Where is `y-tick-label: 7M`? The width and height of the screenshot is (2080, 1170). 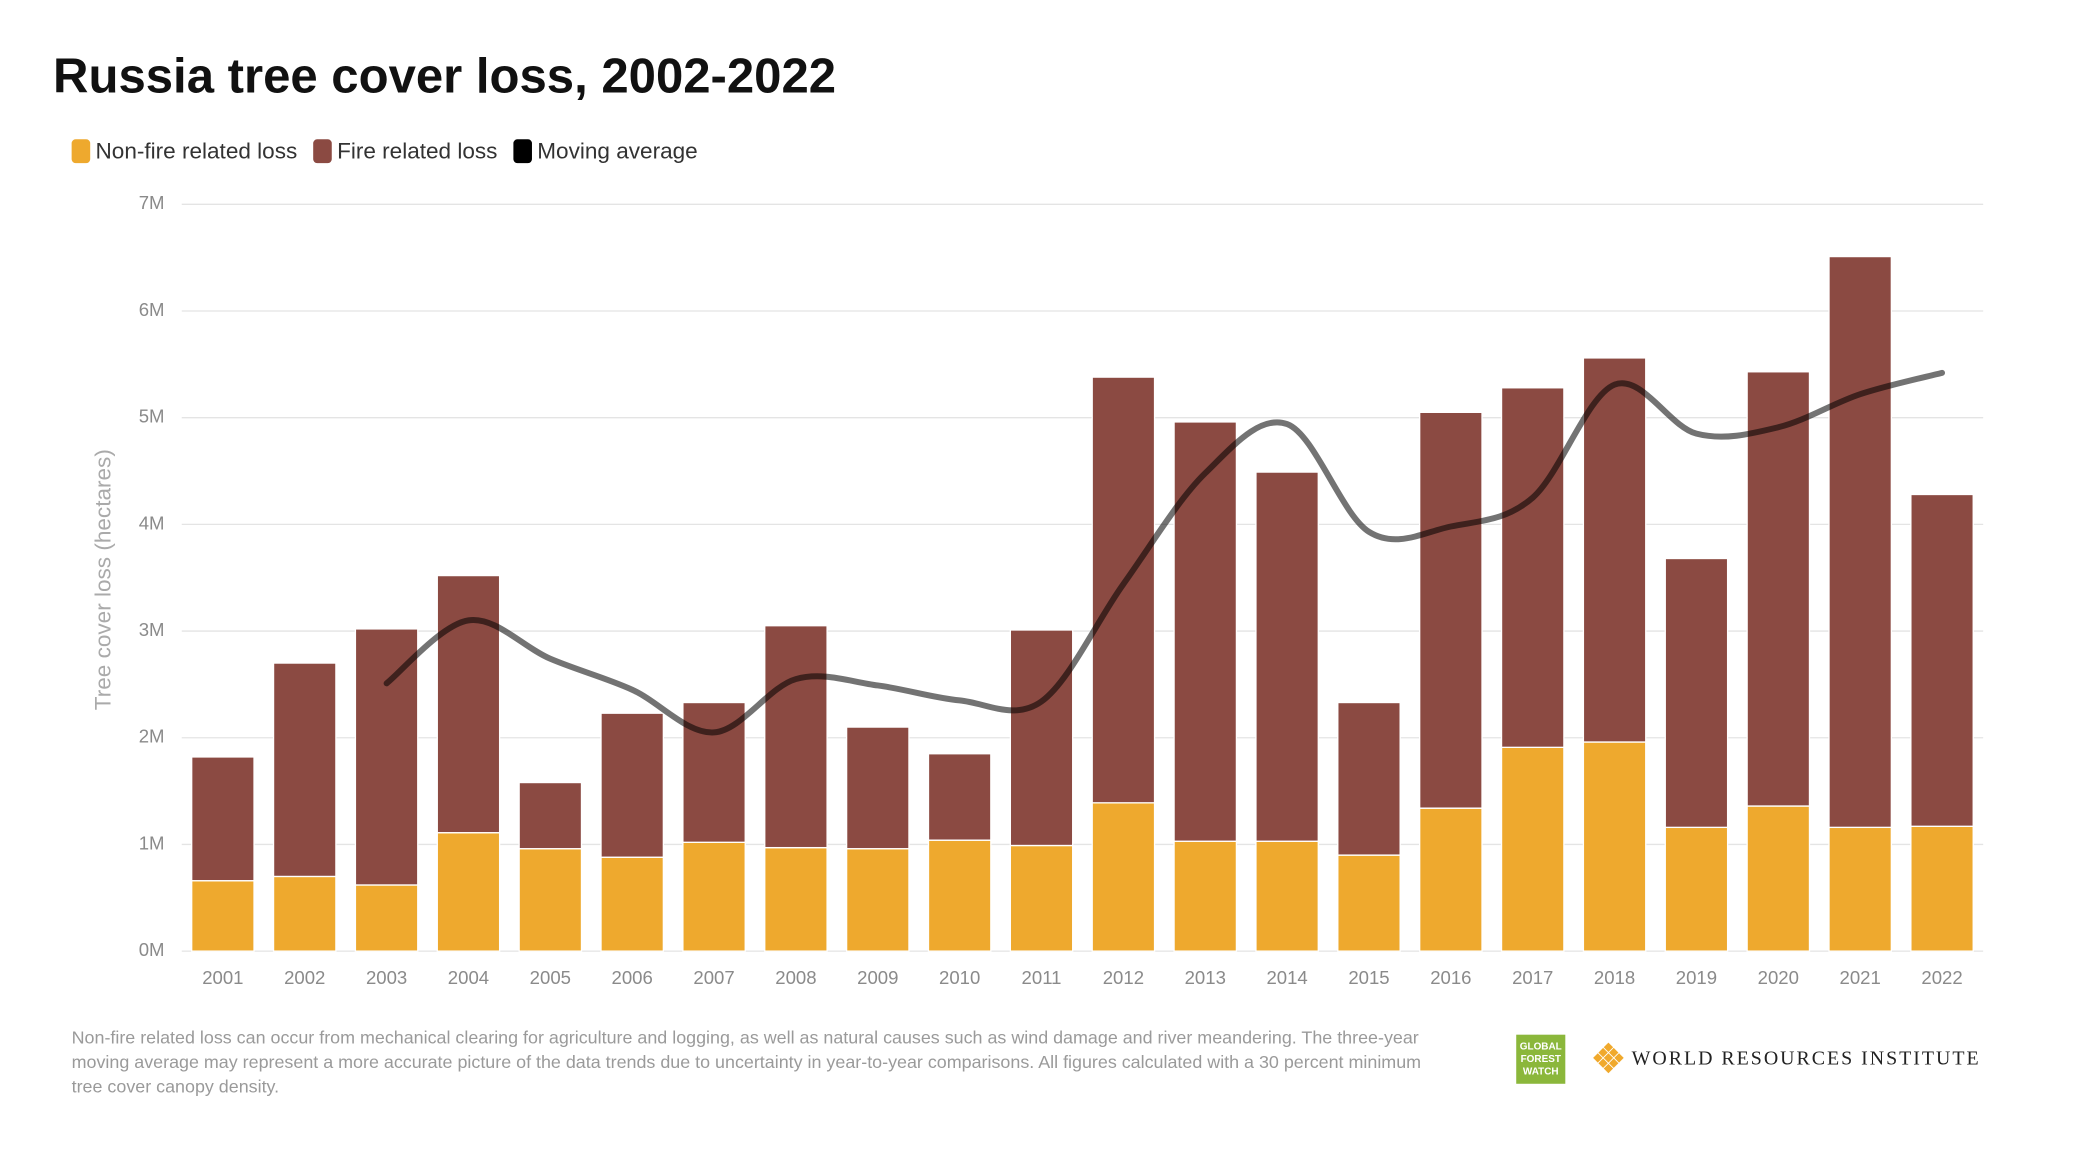 y-tick-label: 7M is located at coordinates (152, 202).